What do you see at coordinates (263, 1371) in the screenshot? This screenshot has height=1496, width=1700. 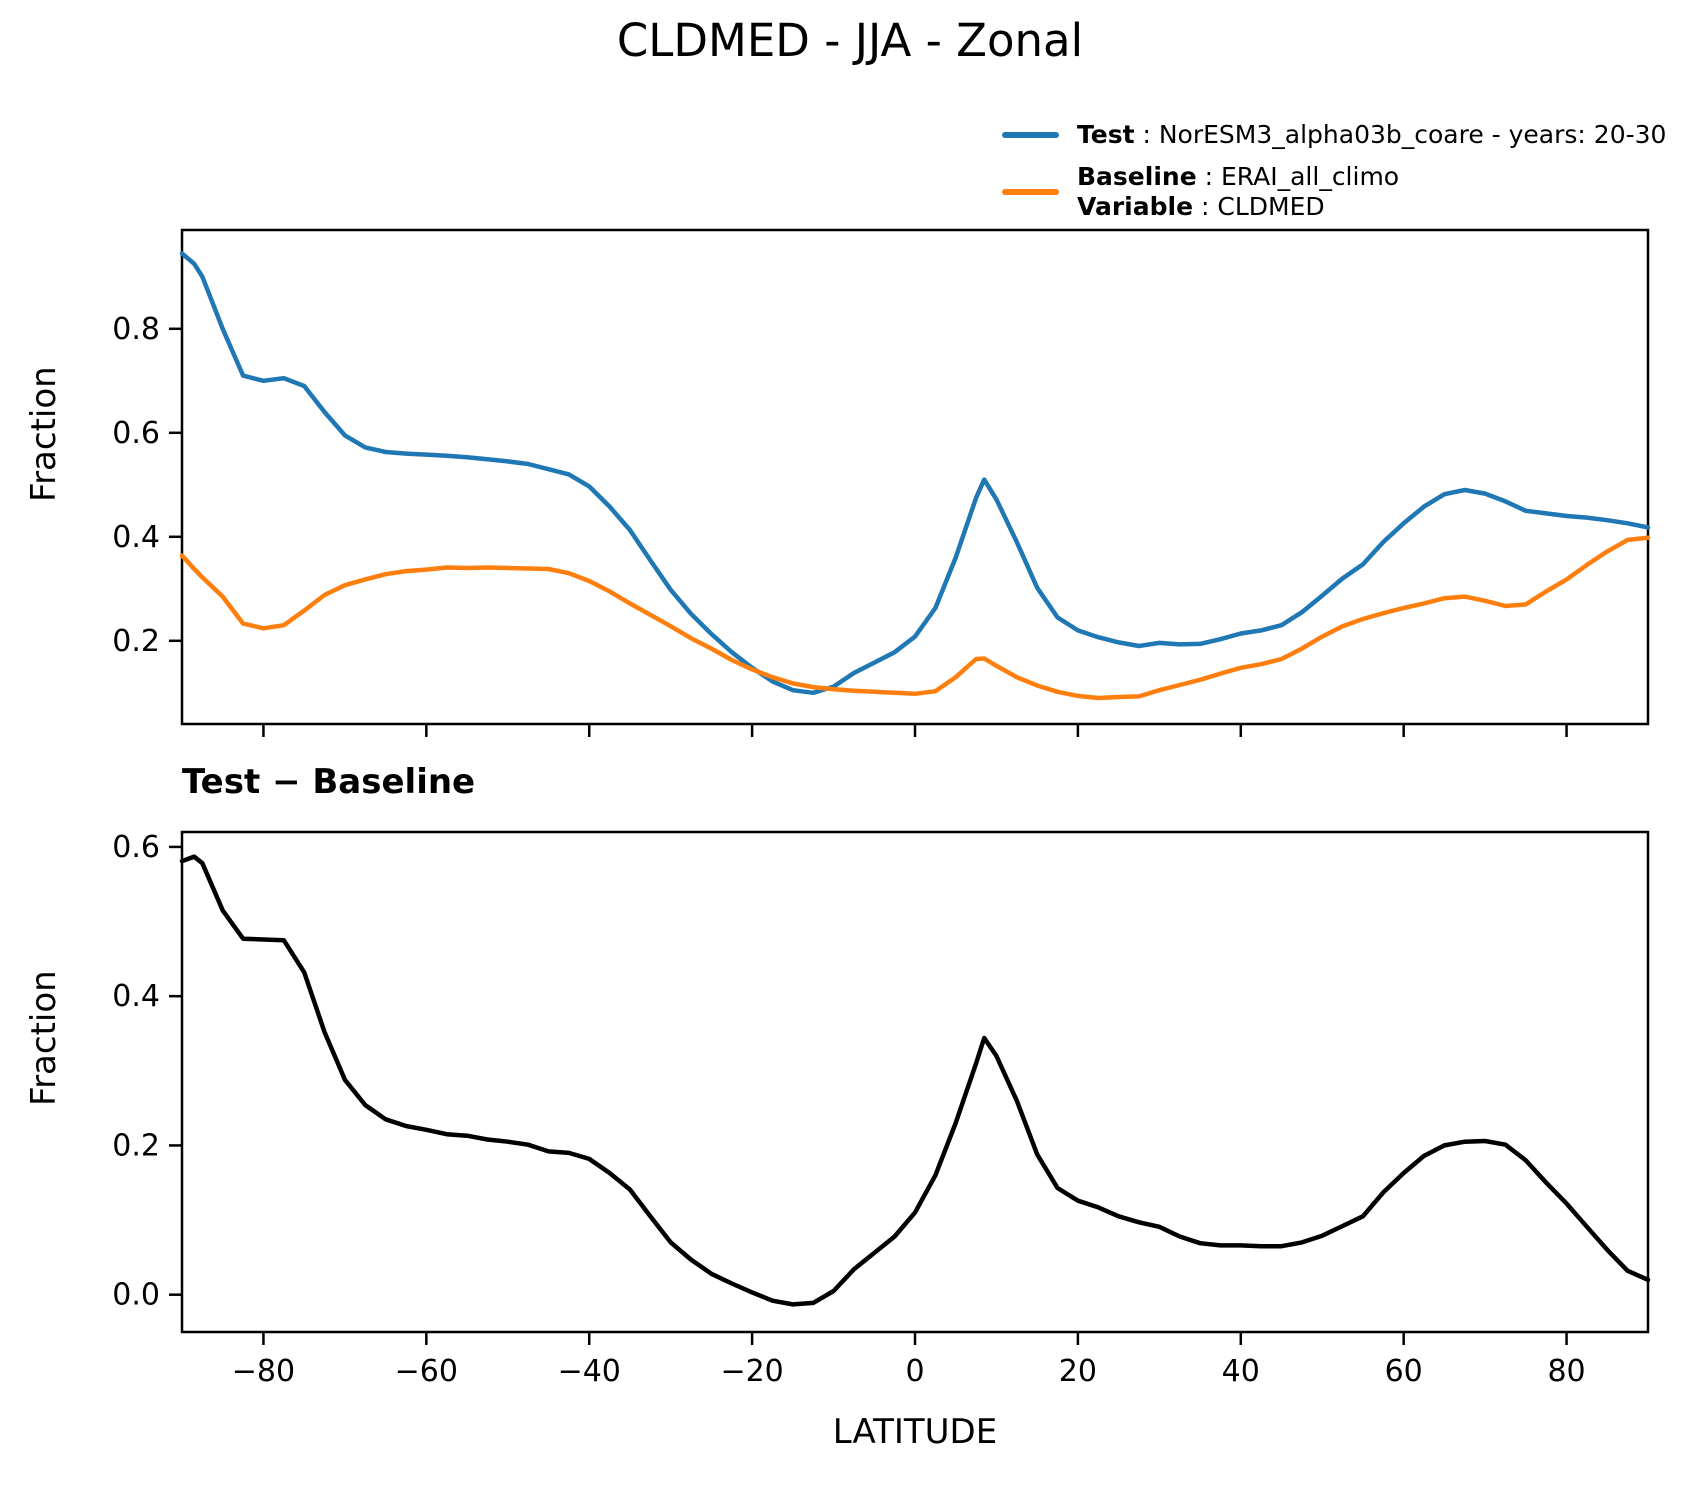 I see `bottom-panel-xtick-label: −80` at bounding box center [263, 1371].